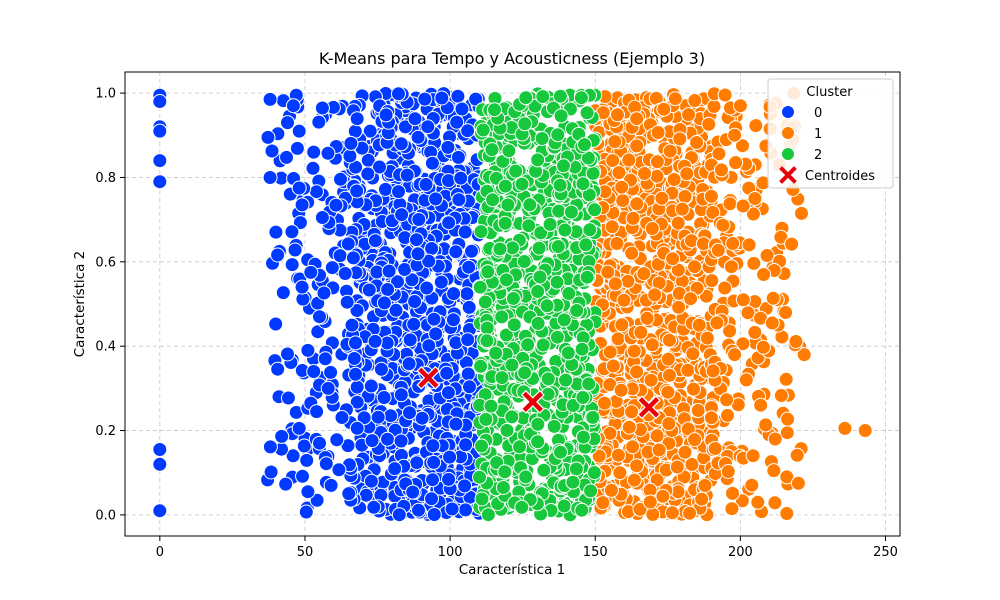 This screenshot has width=1000, height=600. Describe the element at coordinates (802, 134) in the screenshot. I see `legend-item: 1` at that location.